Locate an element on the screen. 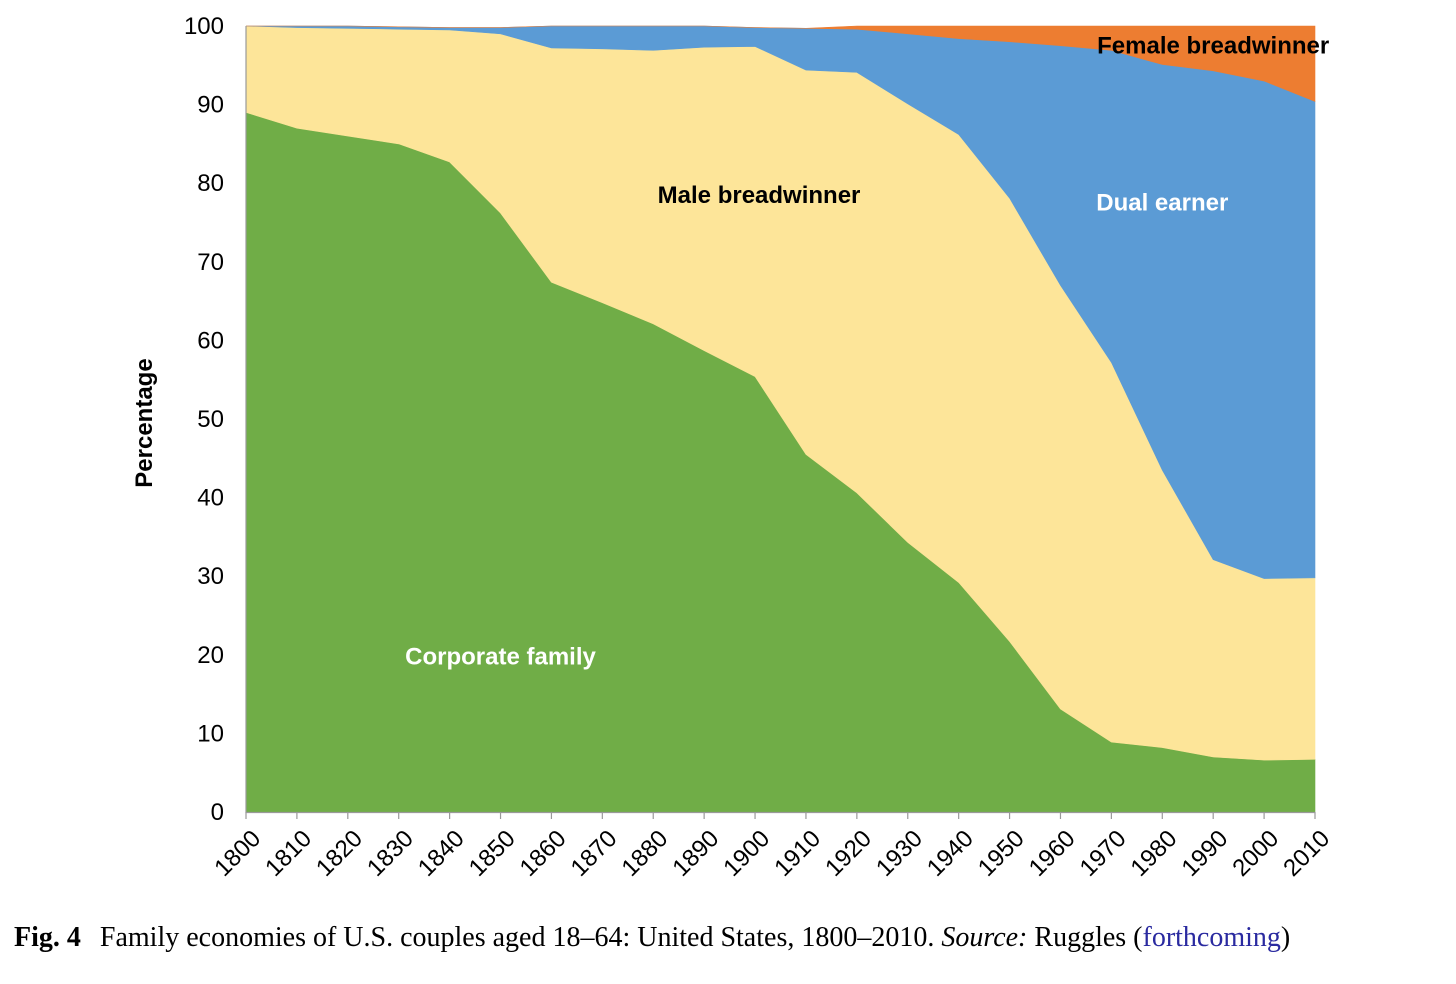  y-tick-label-50: 50 is located at coordinates (210, 419).